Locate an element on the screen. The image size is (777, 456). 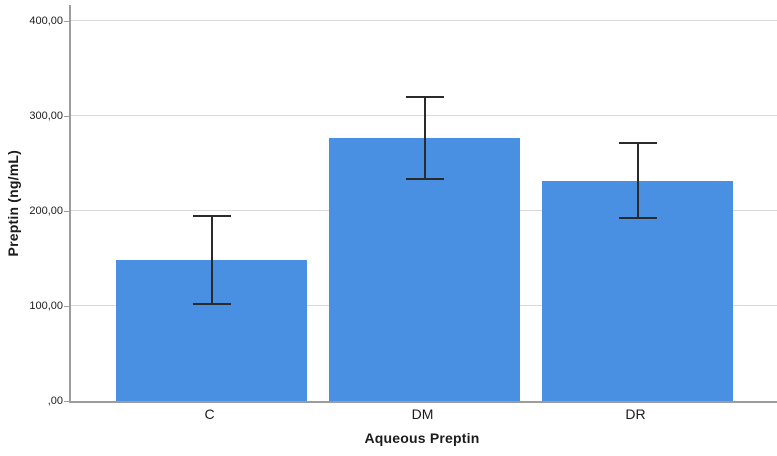
y-tick-label: 300,00 is located at coordinates (46, 115).